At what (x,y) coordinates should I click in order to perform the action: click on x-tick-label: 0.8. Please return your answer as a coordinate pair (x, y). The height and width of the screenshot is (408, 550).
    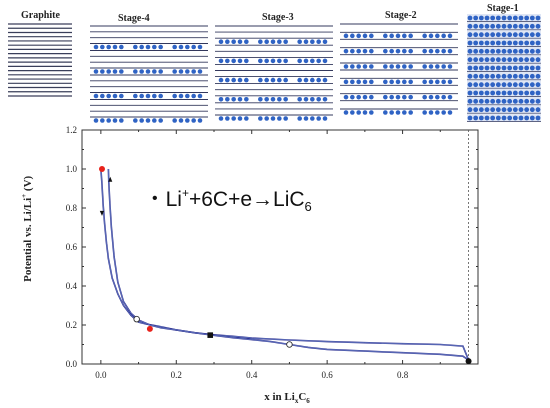
    Looking at the image, I should click on (403, 375).